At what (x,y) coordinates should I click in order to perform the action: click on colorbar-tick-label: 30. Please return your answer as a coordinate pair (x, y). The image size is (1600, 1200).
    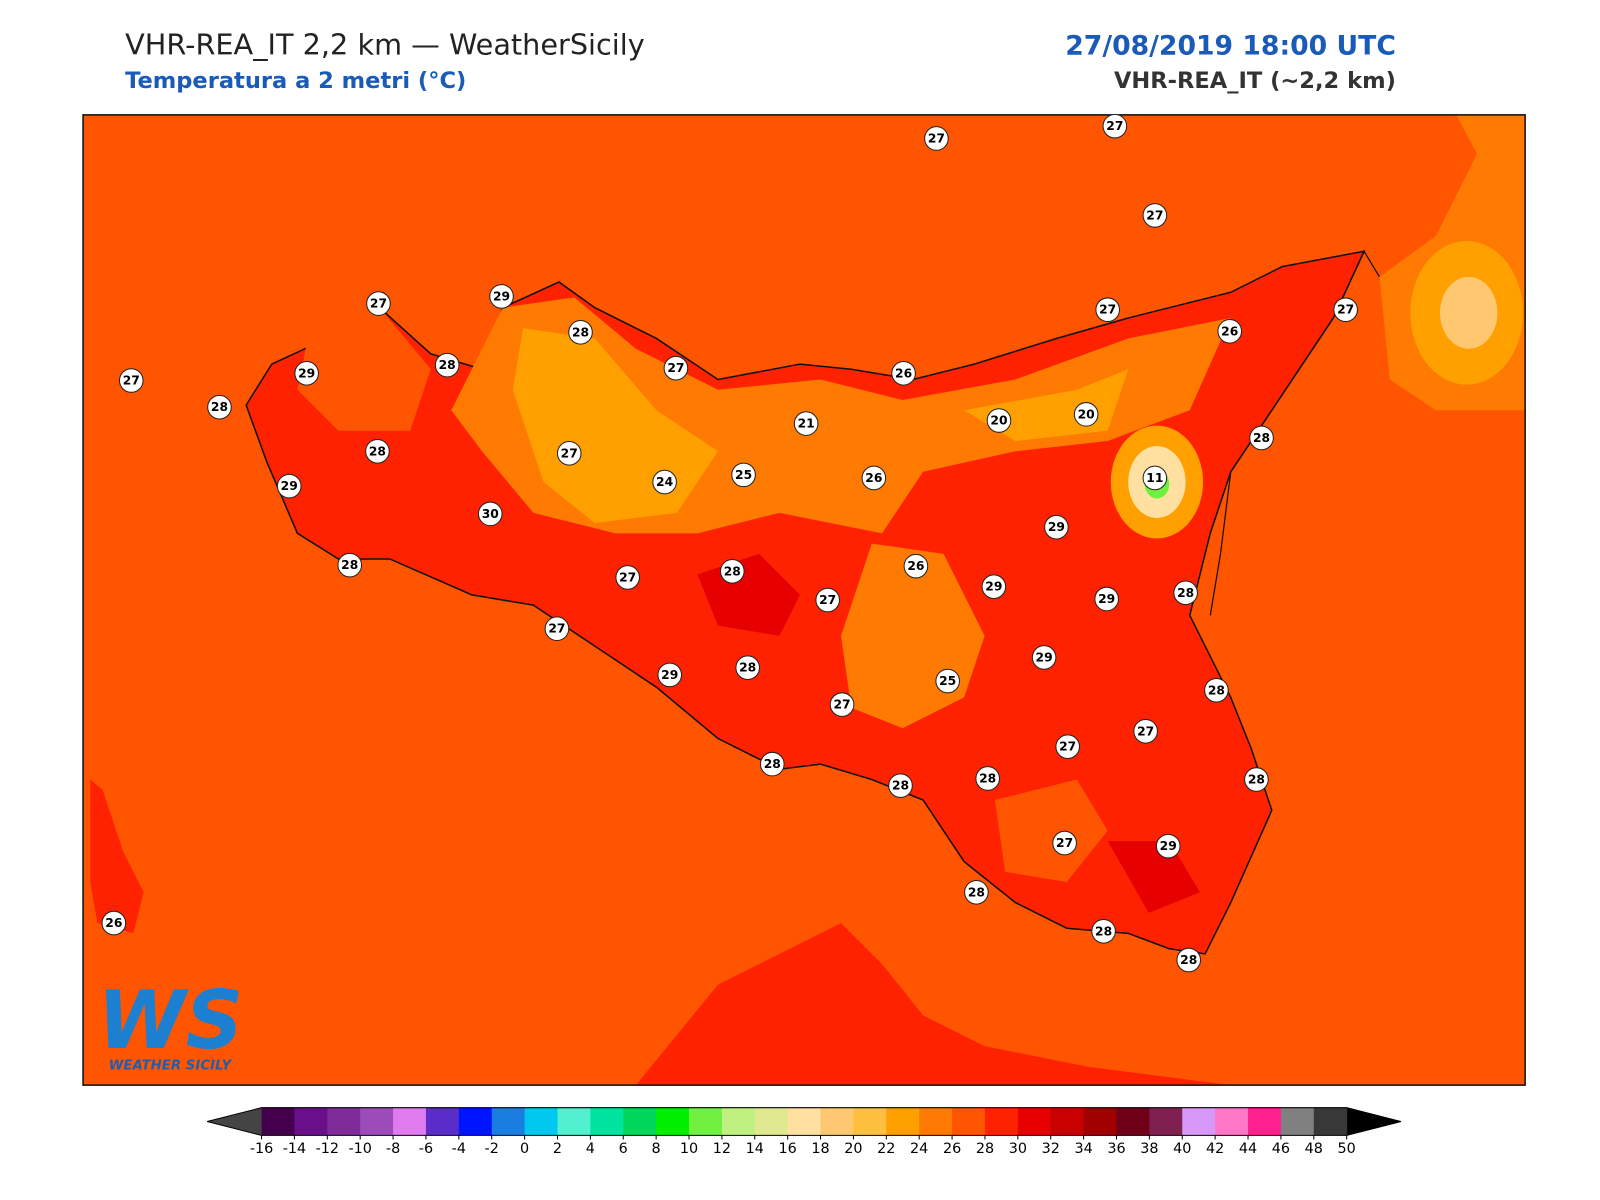
    Looking at the image, I should click on (1018, 1149).